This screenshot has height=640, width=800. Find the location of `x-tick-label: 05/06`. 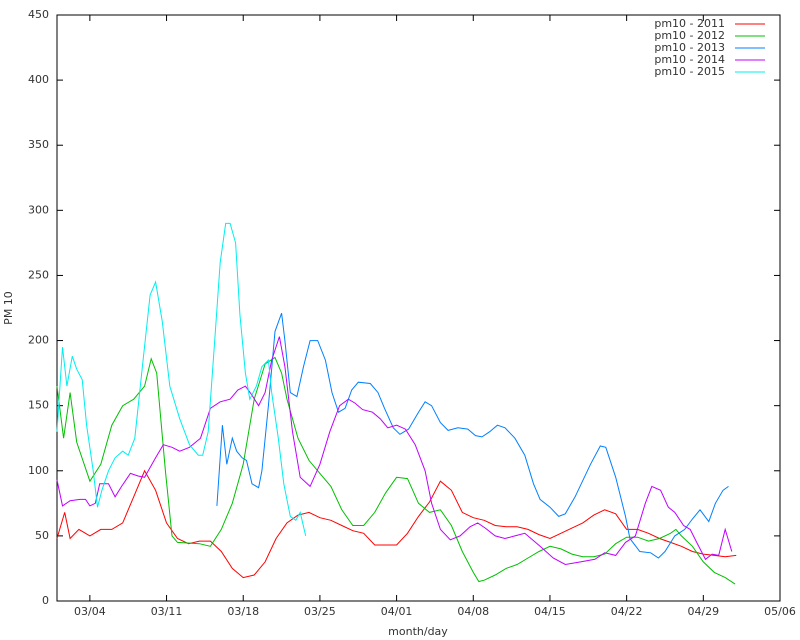

x-tick-label: 05/06 is located at coordinates (780, 611).